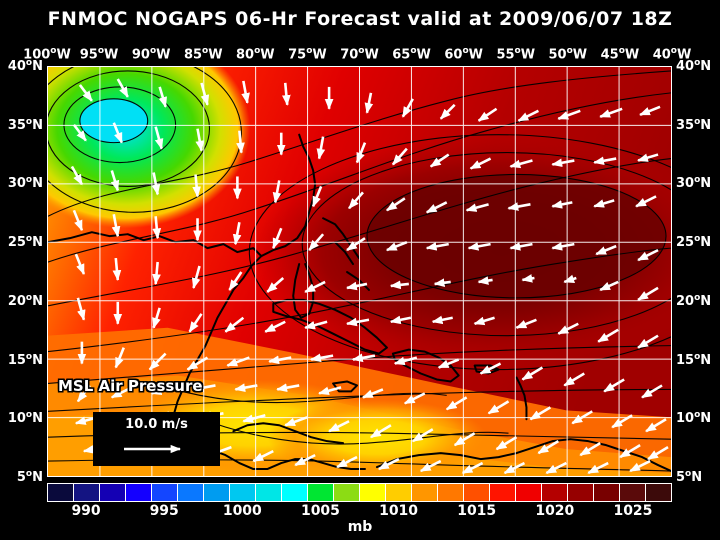 Image resolution: width=720 pixels, height=540 pixels. I want to click on wind-scale-key: 10.0 m/s, so click(156, 439).